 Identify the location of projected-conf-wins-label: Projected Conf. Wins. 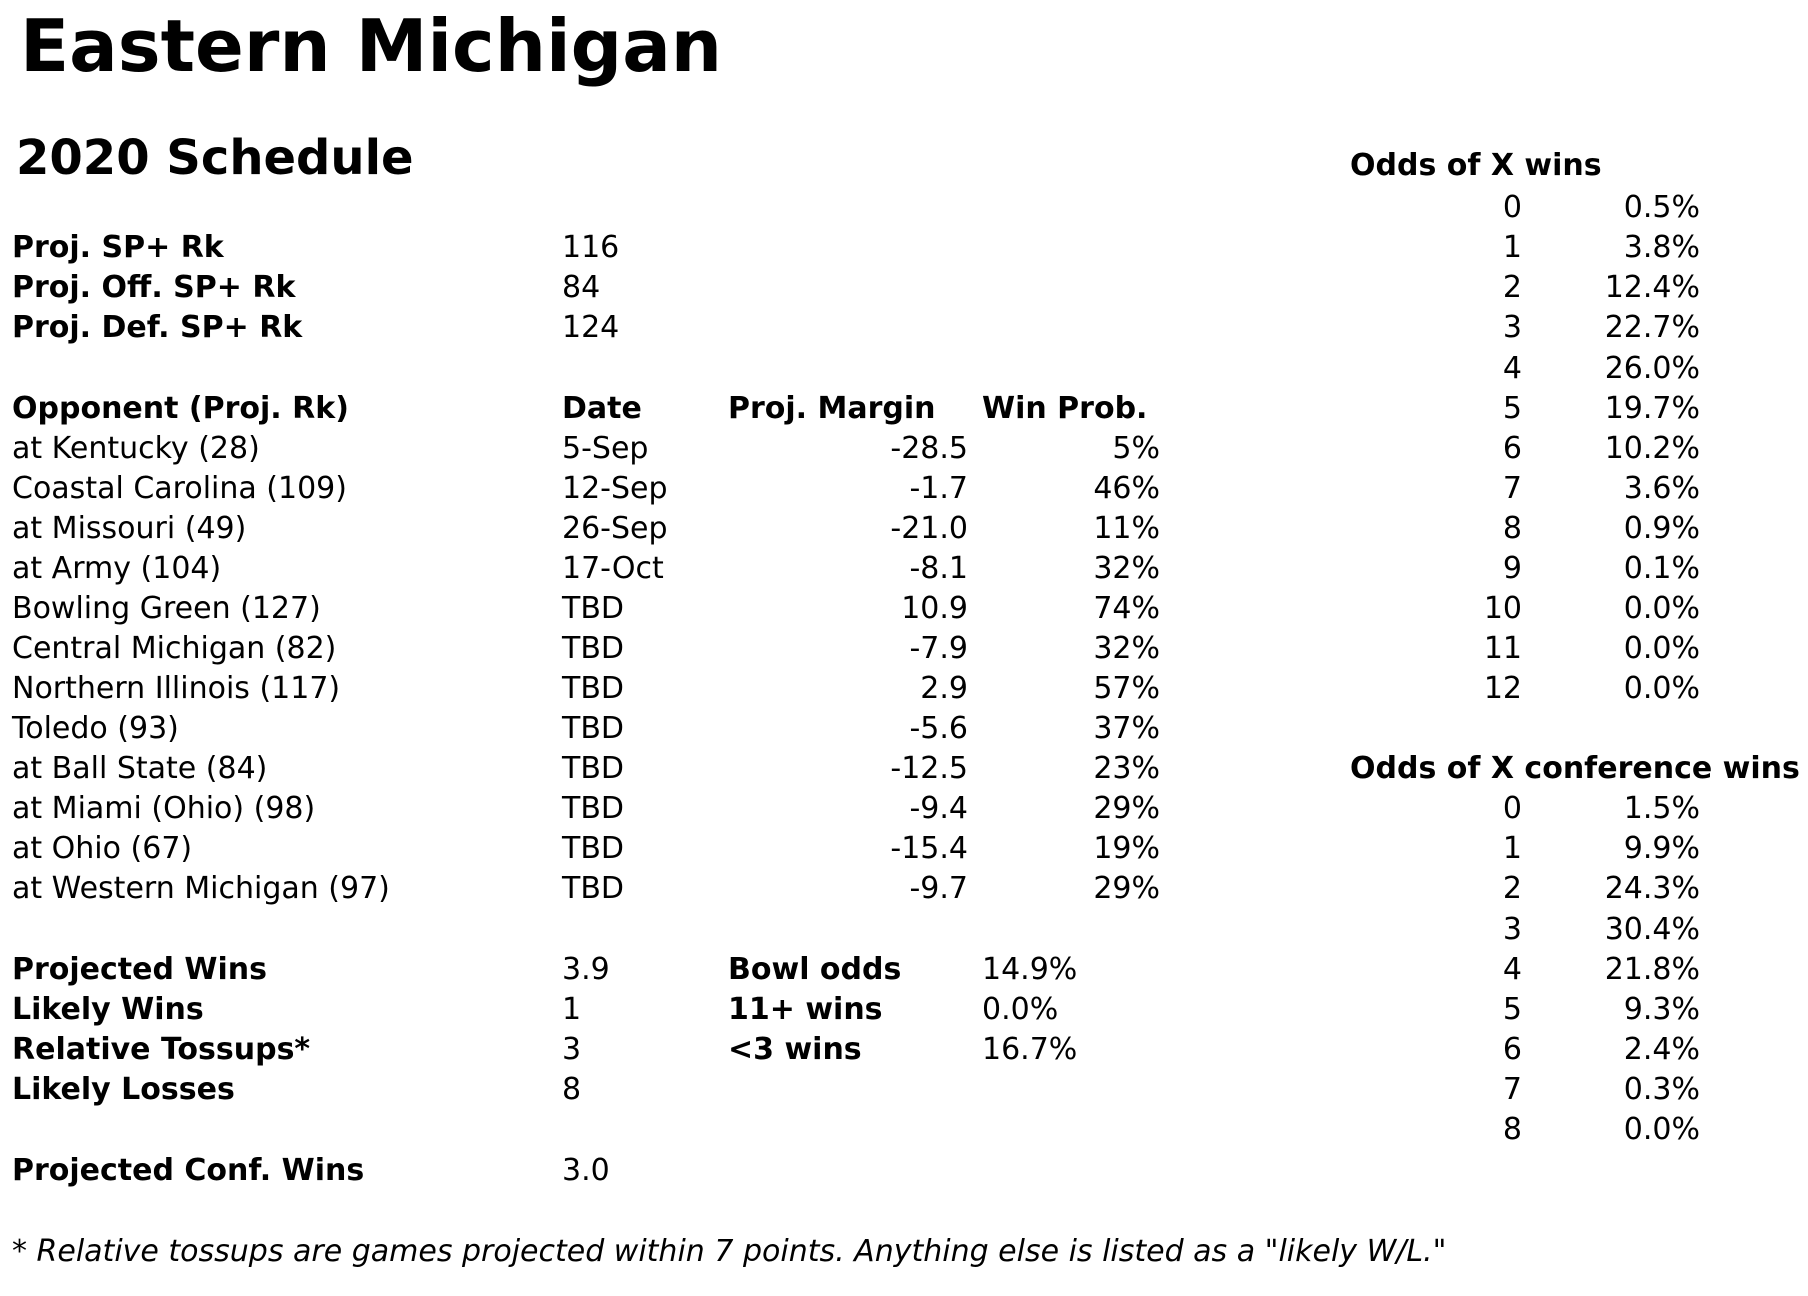
(188, 1170).